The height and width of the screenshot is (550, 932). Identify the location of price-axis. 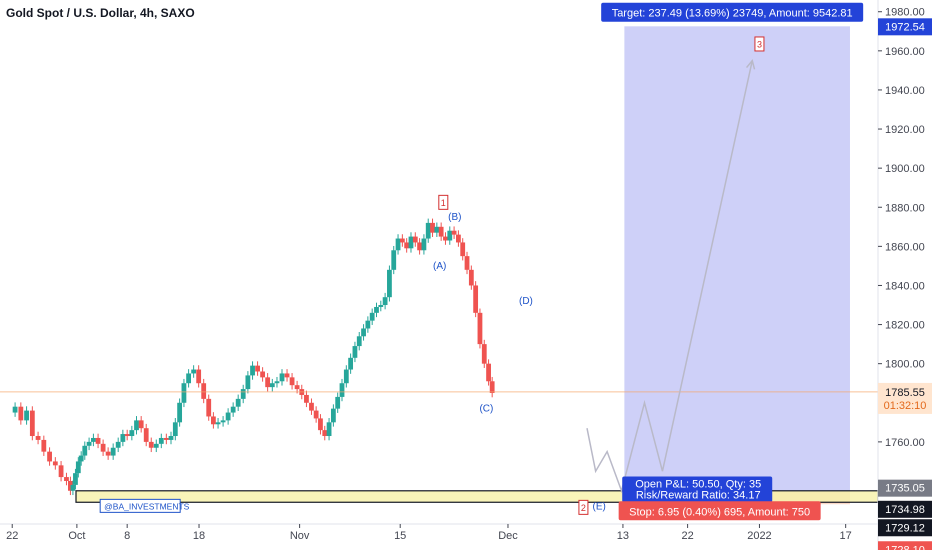
(905, 275).